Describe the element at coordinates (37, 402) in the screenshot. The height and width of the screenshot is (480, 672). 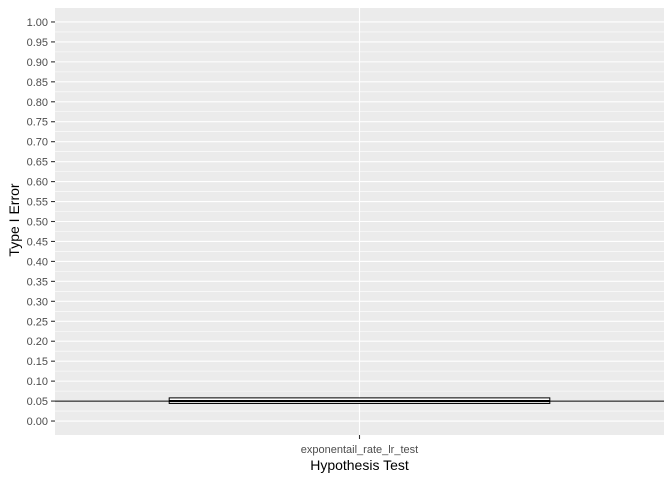
I see `y-tick-label: 0.05` at that location.